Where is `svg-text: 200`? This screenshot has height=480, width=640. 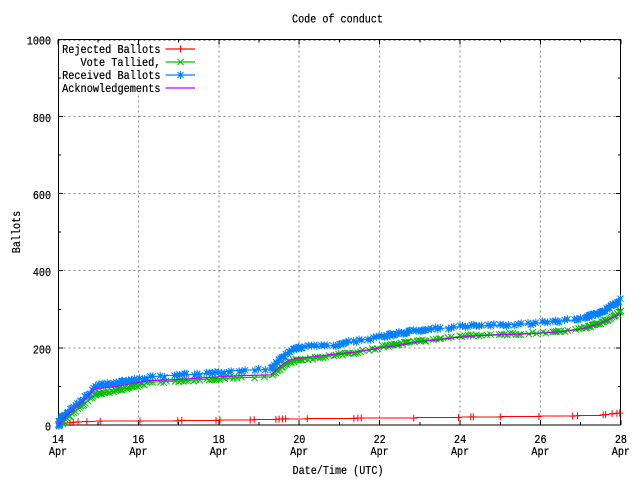 svg-text: 200 is located at coordinates (42, 350).